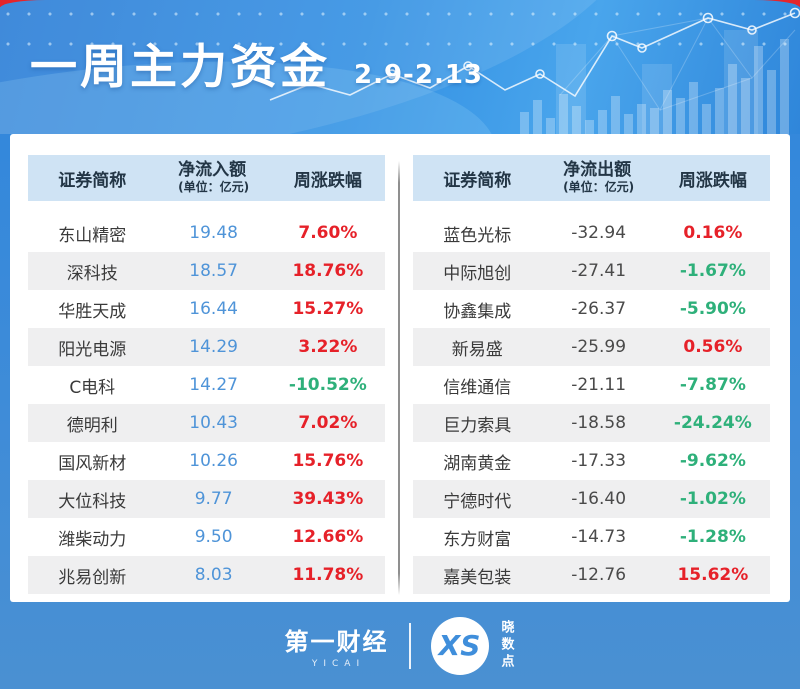 The image size is (800, 689). I want to click on pct-change: -7.87%, so click(712, 385).